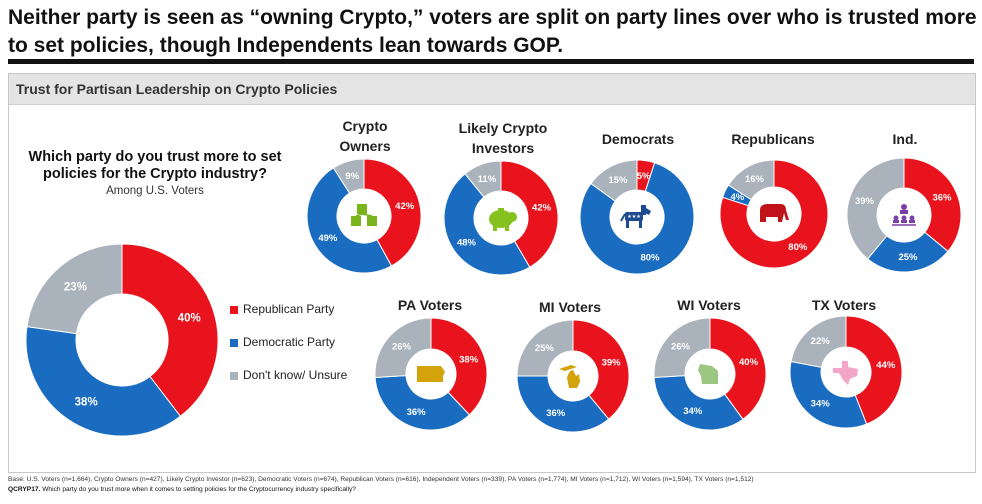 Image resolution: width=982 pixels, height=504 pixels. I want to click on group-title-independents: Ind., so click(905, 139).